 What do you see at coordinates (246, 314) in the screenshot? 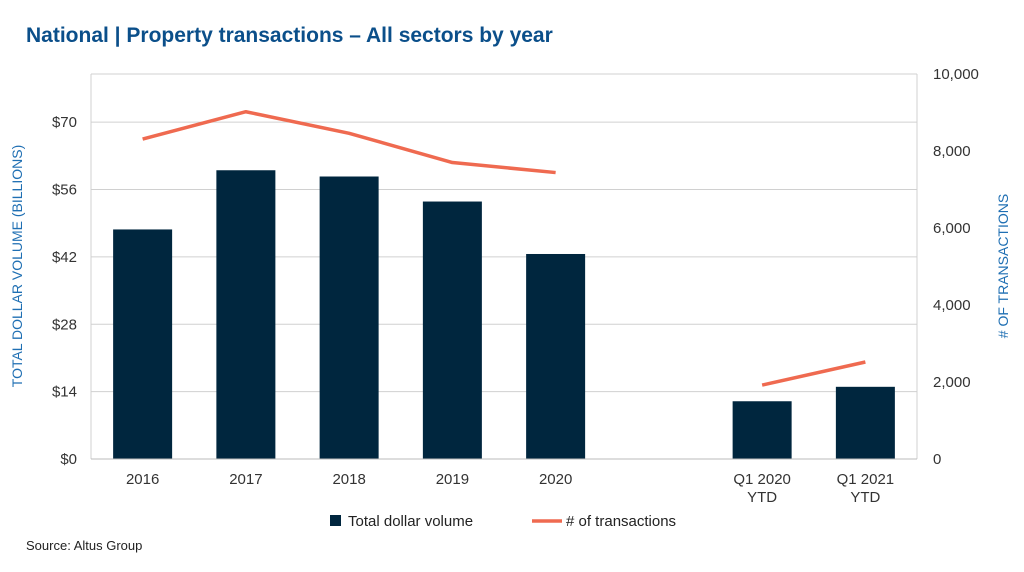
I see `bar-2017` at bounding box center [246, 314].